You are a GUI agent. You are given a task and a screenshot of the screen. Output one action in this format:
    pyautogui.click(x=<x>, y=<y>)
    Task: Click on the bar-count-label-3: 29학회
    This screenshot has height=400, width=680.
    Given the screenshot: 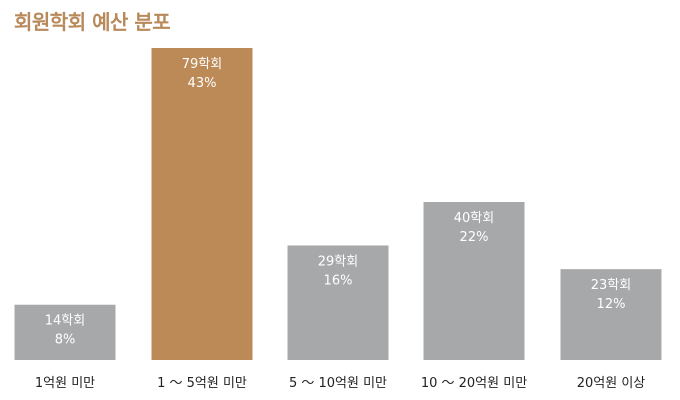 What is the action you would take?
    pyautogui.click(x=338, y=261)
    